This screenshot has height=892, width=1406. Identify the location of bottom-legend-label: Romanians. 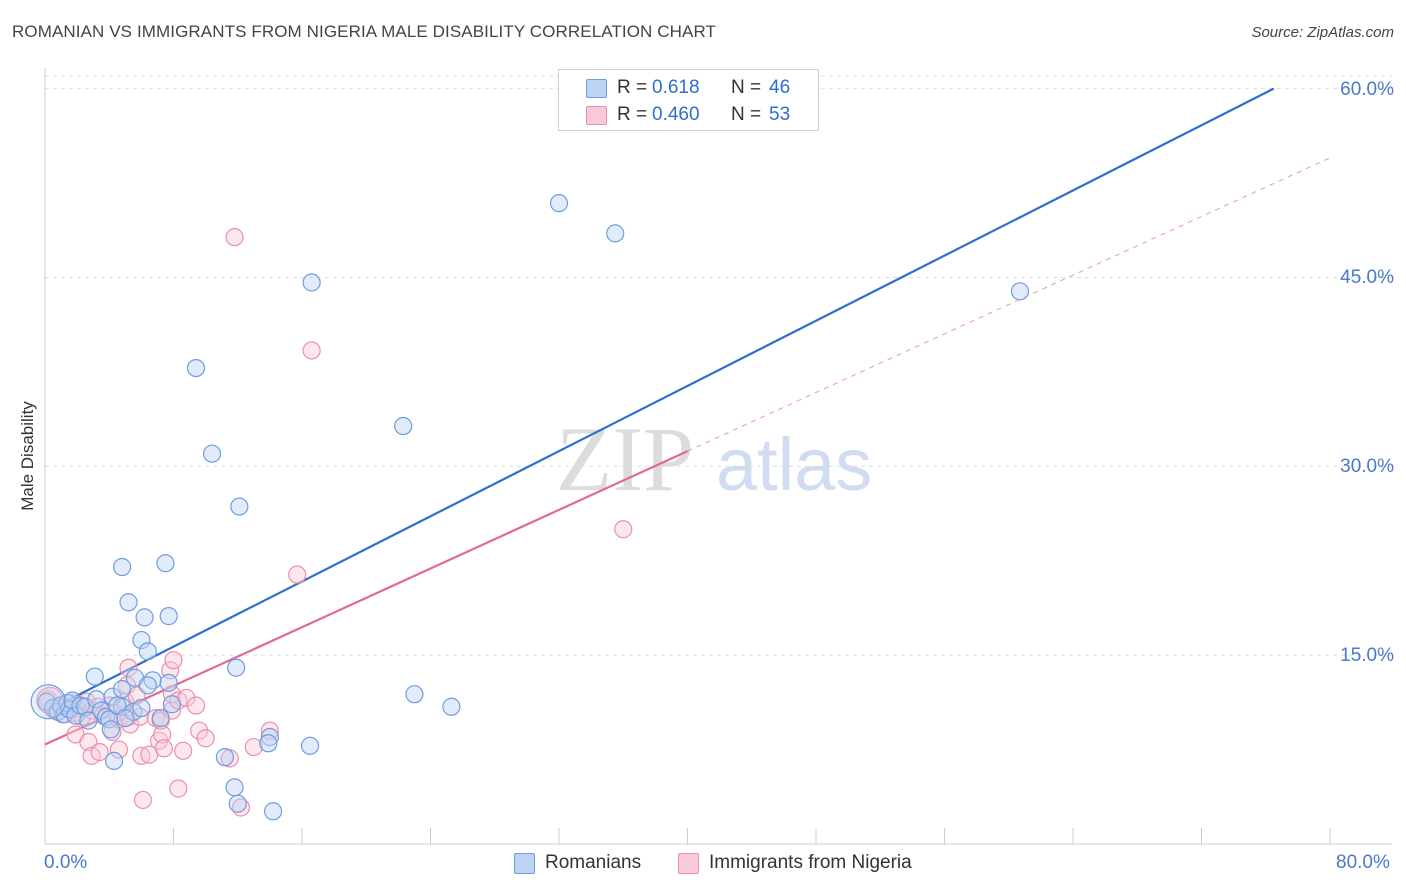
(593, 862).